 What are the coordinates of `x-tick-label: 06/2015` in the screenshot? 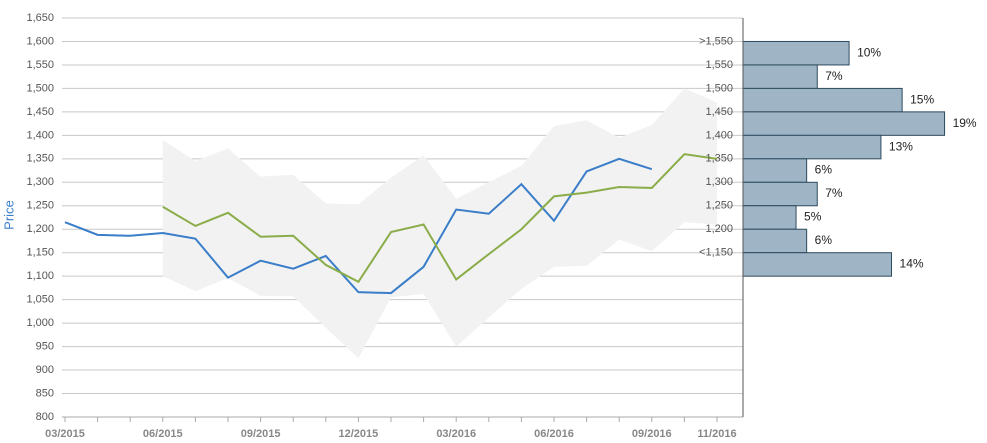 It's located at (163, 434).